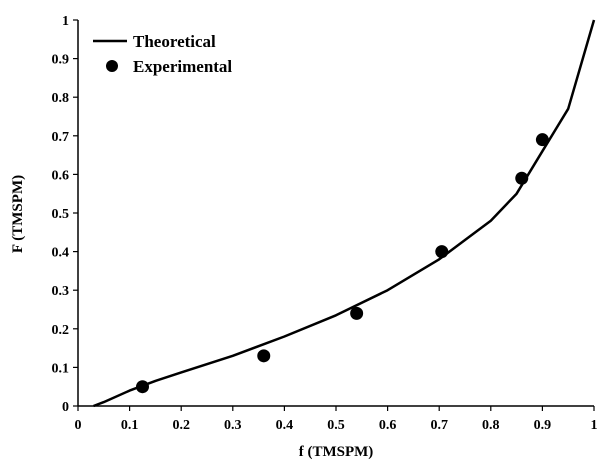  Describe the element at coordinates (130, 425) in the screenshot. I see `x-tick-label: 0.1` at that location.